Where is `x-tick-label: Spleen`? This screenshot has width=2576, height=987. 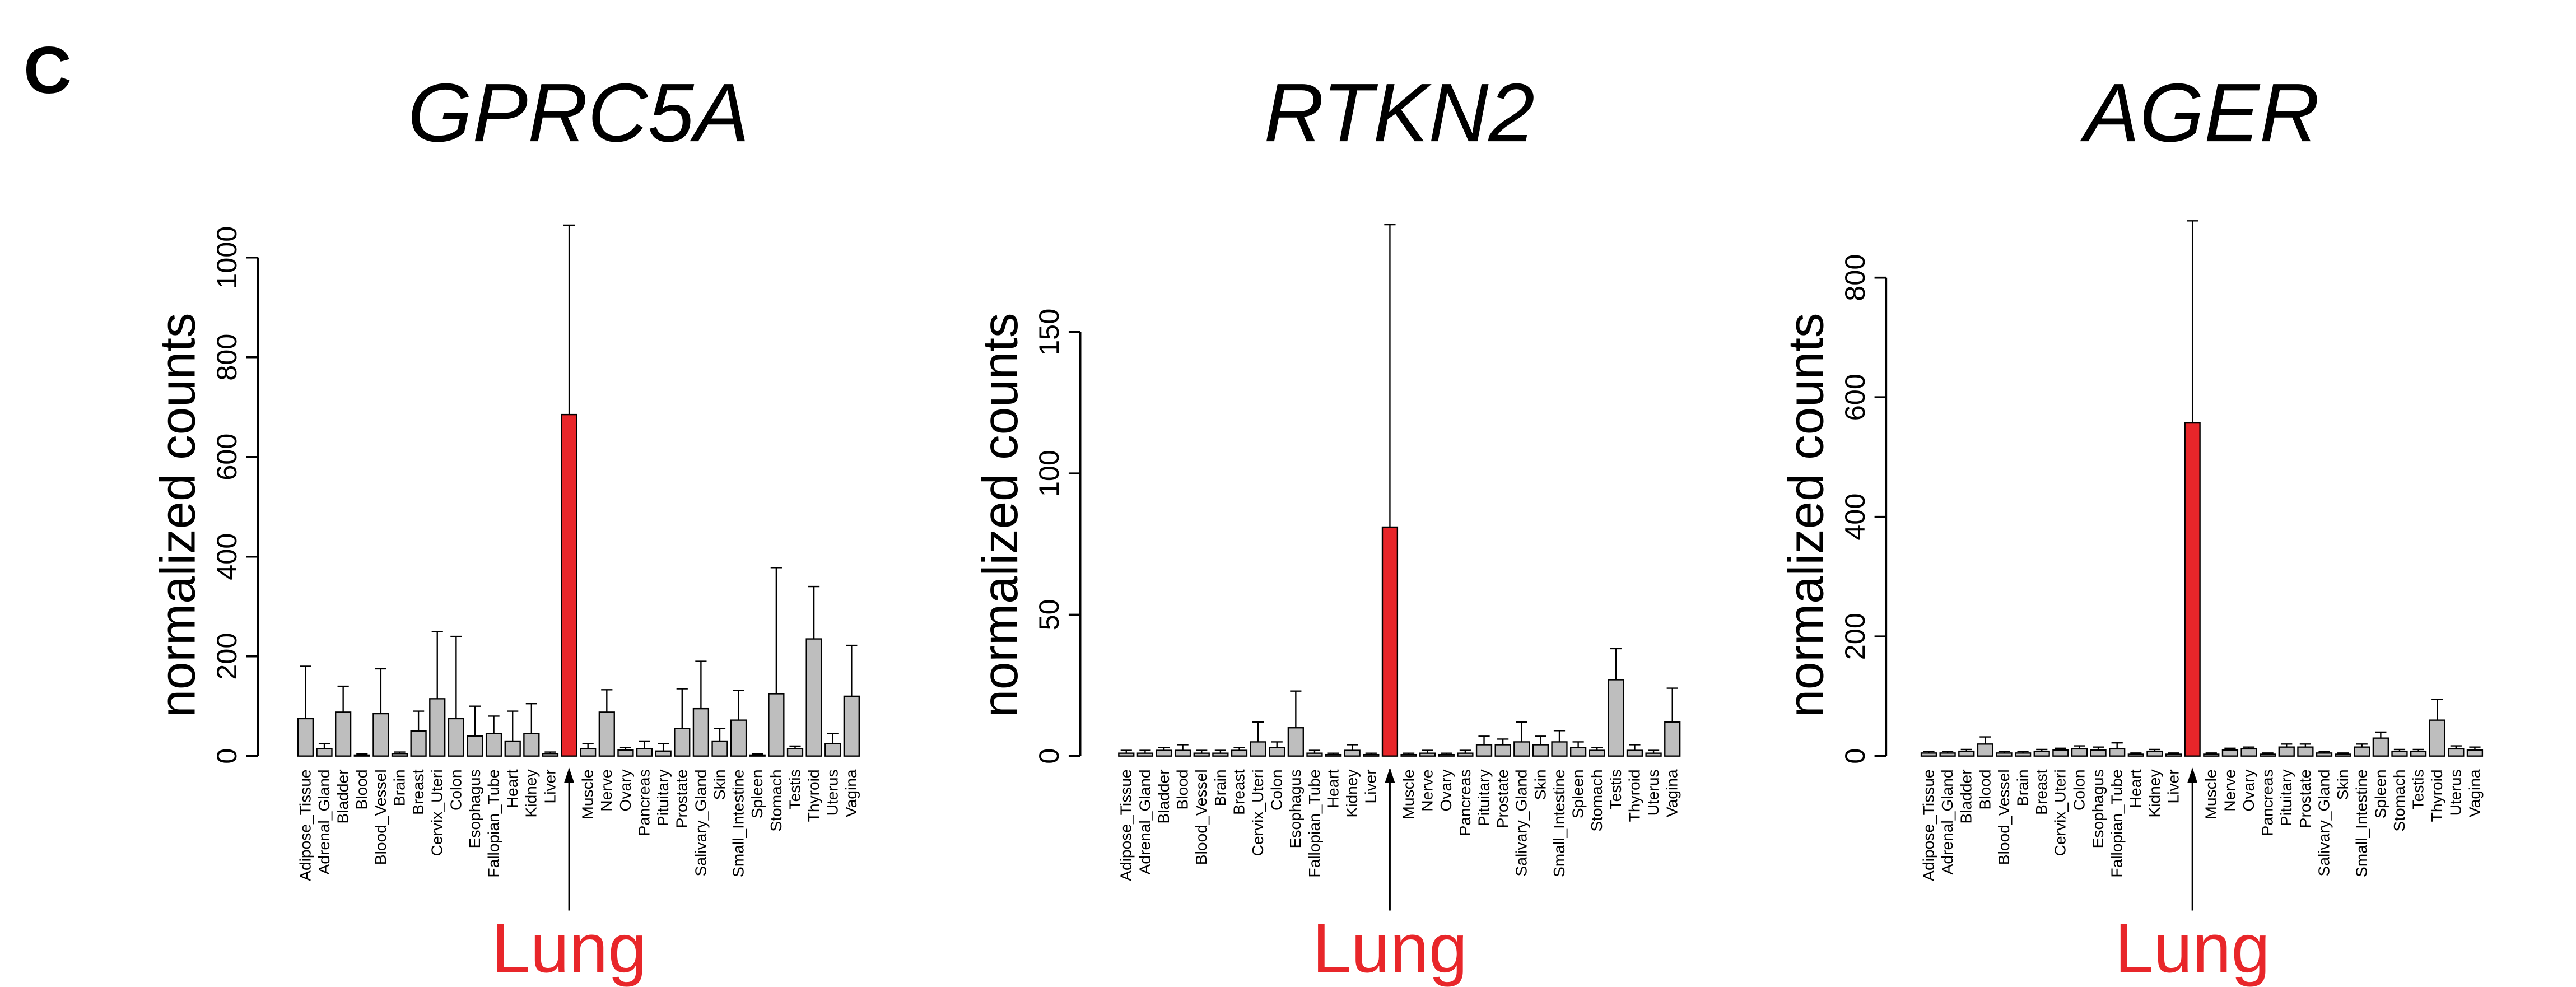
x-tick-label: Spleen is located at coordinates (1578, 793).